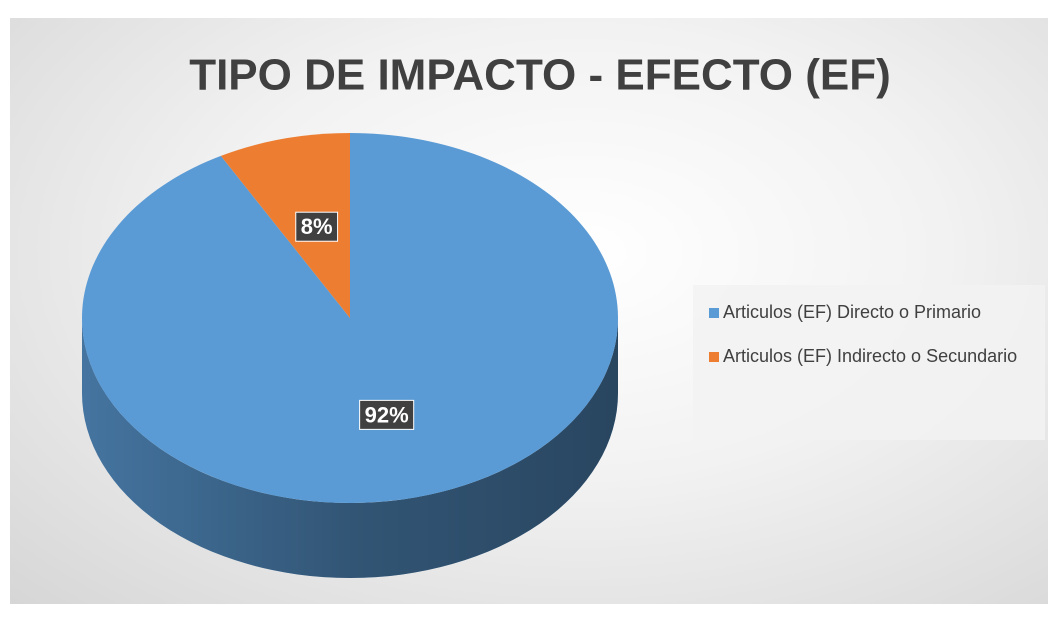 The height and width of the screenshot is (621, 1054). I want to click on chart-title: TIPO DE IMPACTO - EFECTO (EF), so click(540, 75).